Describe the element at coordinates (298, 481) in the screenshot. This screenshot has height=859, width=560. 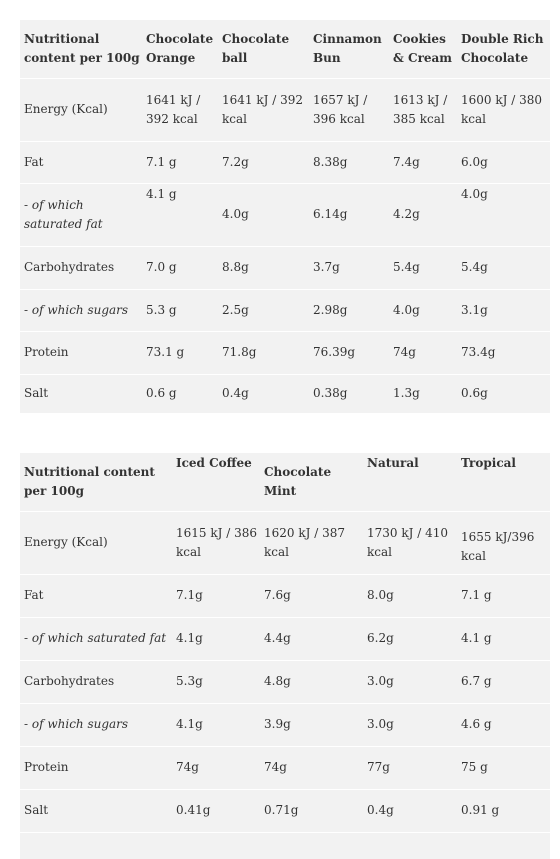
I see `column-header: Chocolate Mint` at that location.